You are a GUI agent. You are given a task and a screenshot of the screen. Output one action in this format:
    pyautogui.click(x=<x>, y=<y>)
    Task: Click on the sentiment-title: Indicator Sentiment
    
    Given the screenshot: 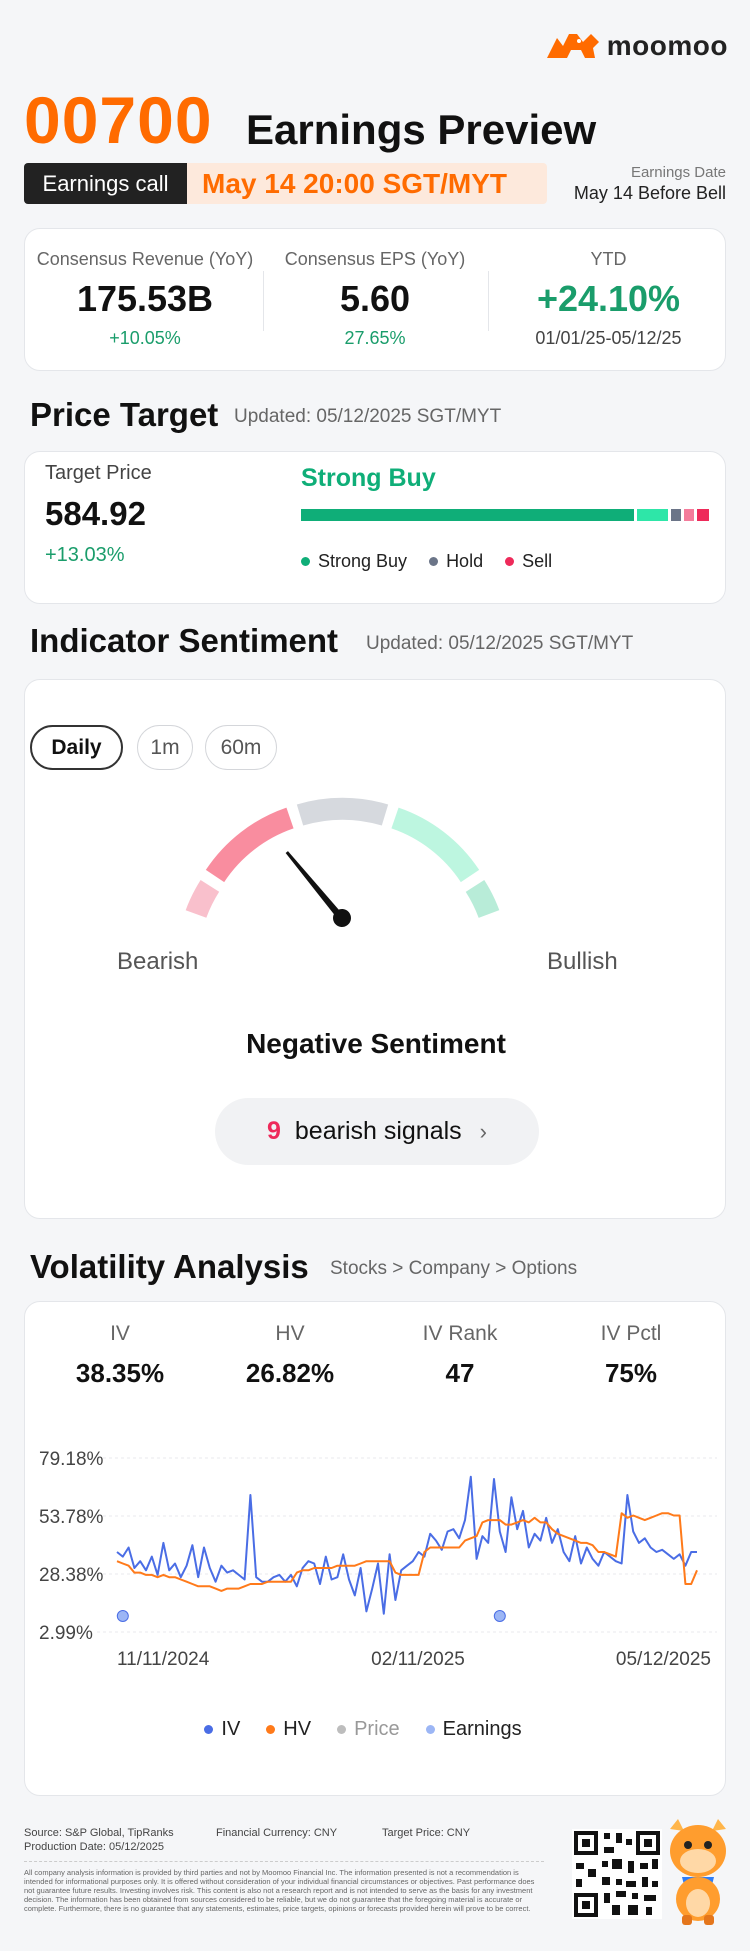 What is the action you would take?
    pyautogui.click(x=184, y=640)
    